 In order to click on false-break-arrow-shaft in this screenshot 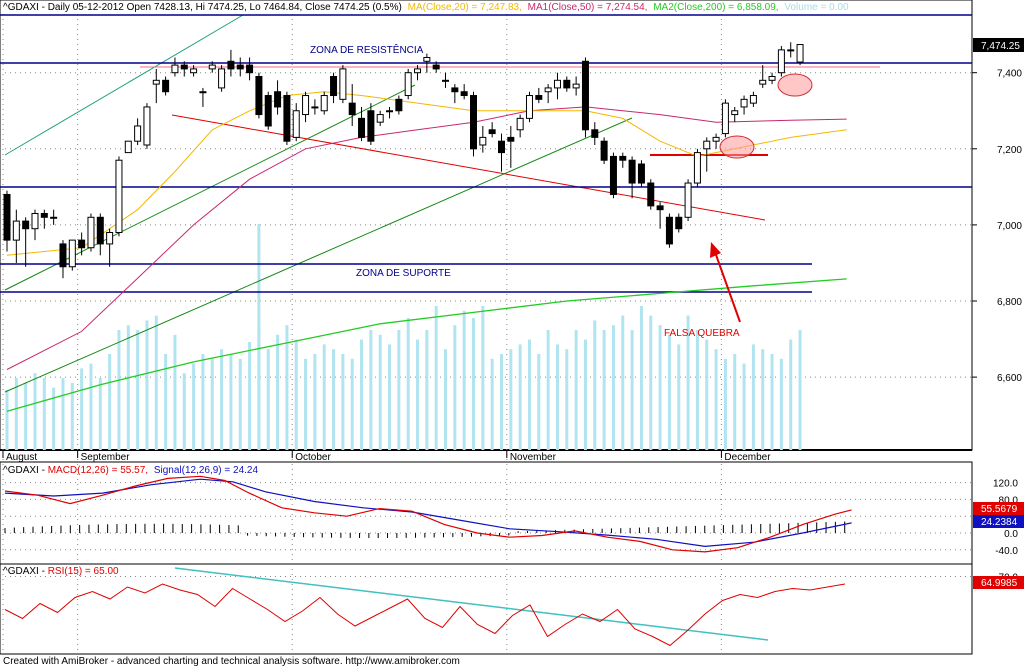, I will do `click(727, 287)`.